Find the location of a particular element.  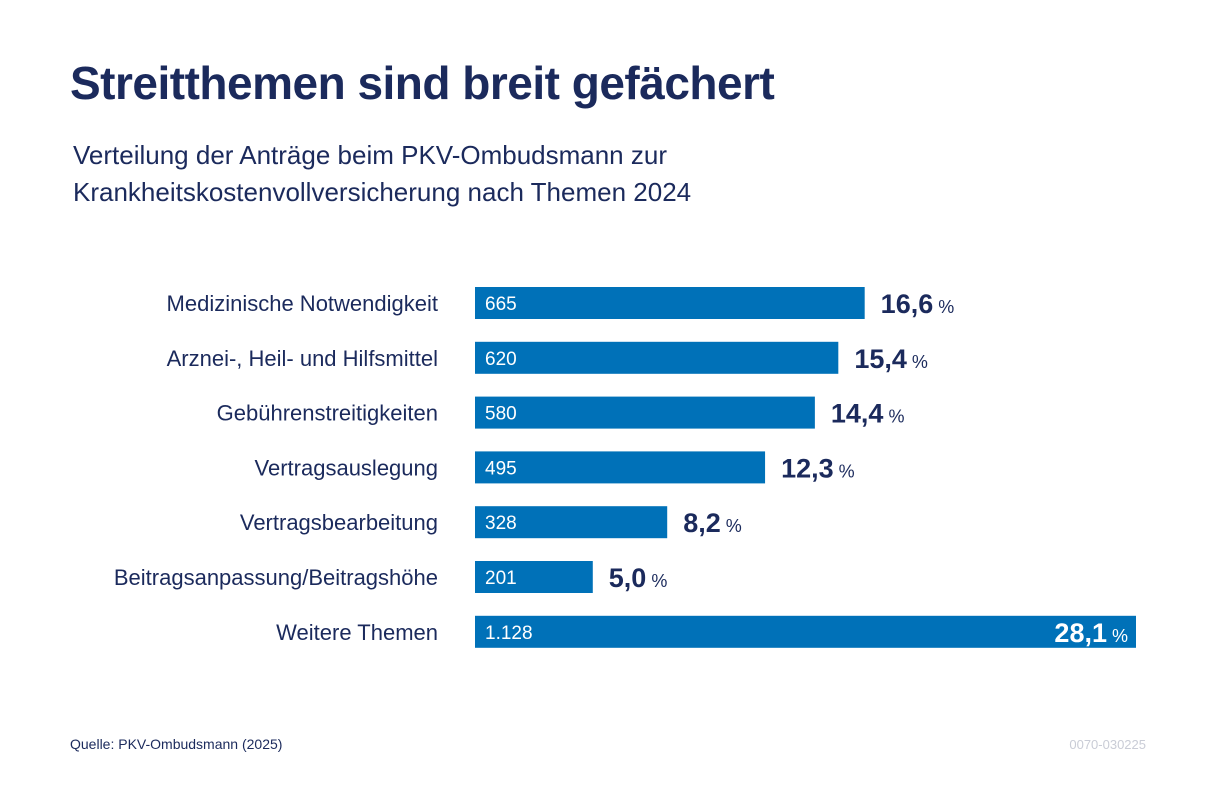

percent-label: 12,3% is located at coordinates (818, 468).